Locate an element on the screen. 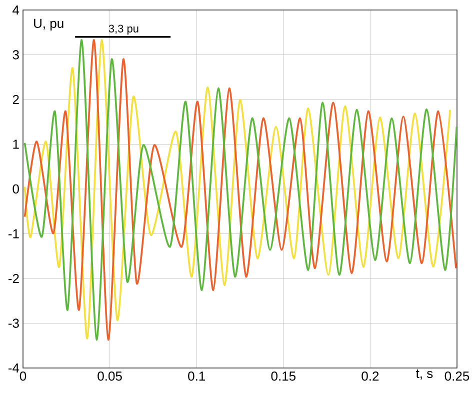 The image size is (474, 393). y-tick-label: 3 is located at coordinates (15, 55).